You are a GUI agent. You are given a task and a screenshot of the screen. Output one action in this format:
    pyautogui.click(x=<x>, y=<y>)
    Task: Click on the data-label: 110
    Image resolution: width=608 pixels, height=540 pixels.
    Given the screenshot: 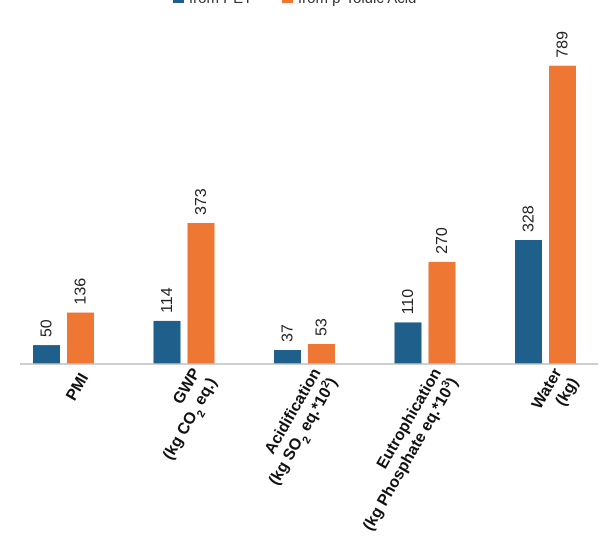 What is the action you would take?
    pyautogui.click(x=408, y=302)
    